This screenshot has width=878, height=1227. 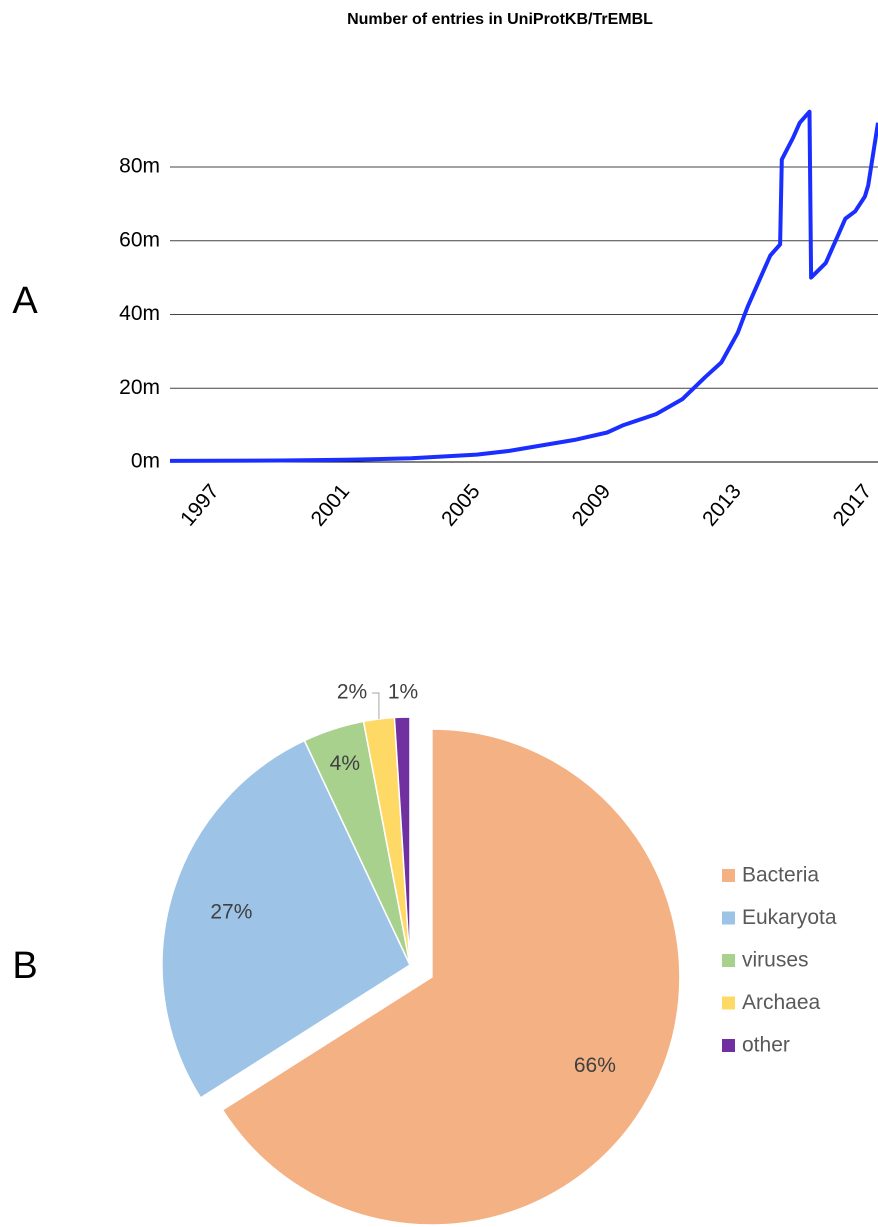 What do you see at coordinates (403, 692) in the screenshot?
I see `data-label: 1%` at bounding box center [403, 692].